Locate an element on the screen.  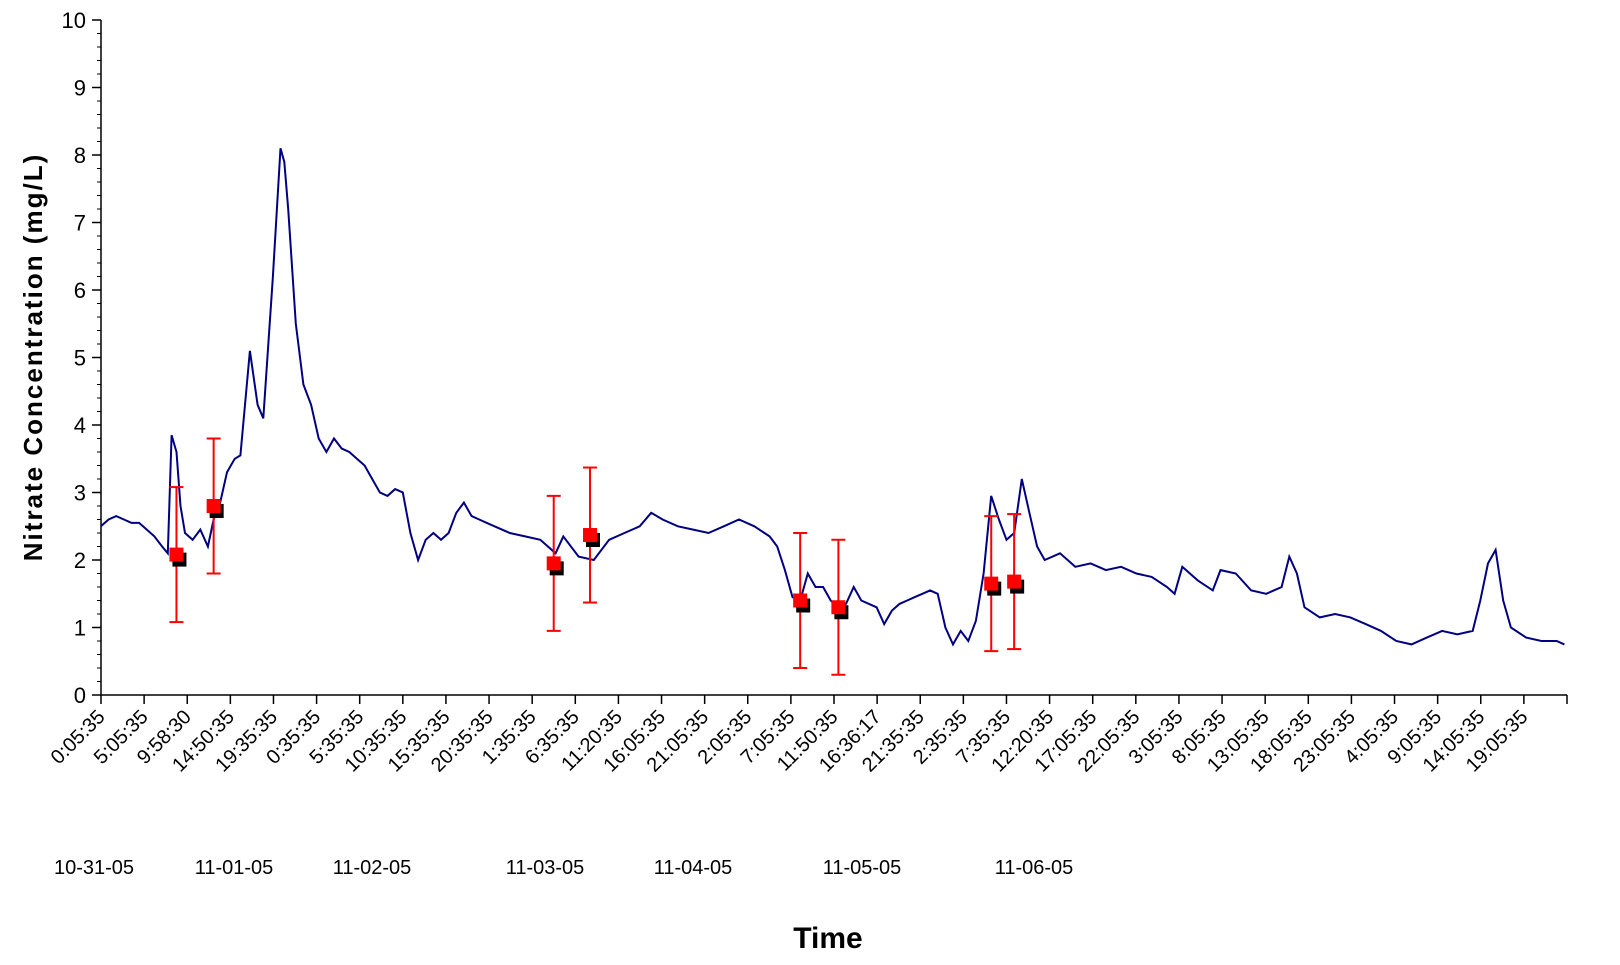
y-tick-label: 1 is located at coordinates (80, 628).